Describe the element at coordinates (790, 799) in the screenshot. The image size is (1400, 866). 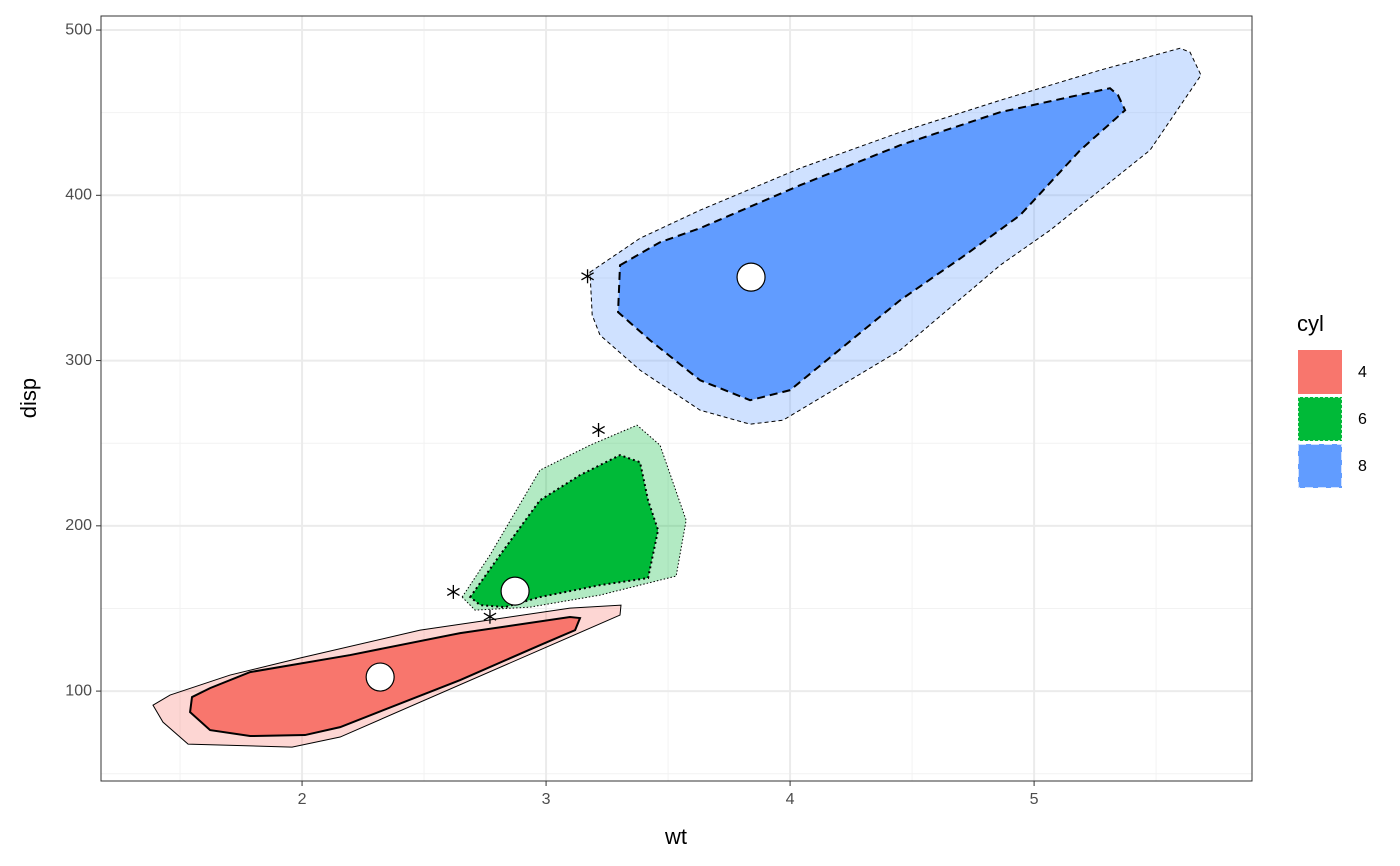
I see `x-tick-label: 4` at that location.